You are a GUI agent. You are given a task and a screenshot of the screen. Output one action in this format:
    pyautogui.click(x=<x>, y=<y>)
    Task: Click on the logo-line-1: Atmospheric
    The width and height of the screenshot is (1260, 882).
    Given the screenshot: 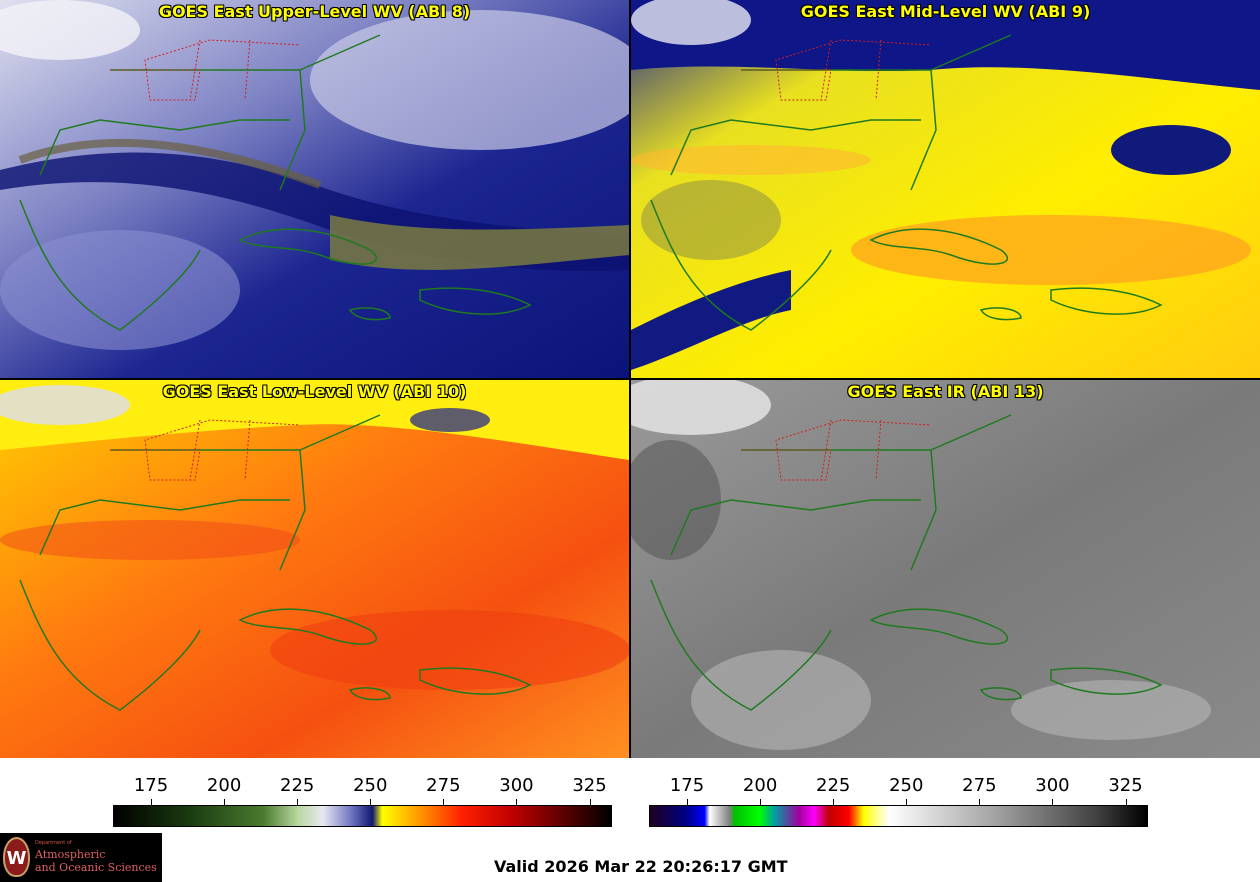 What is the action you would take?
    pyautogui.click(x=70, y=854)
    